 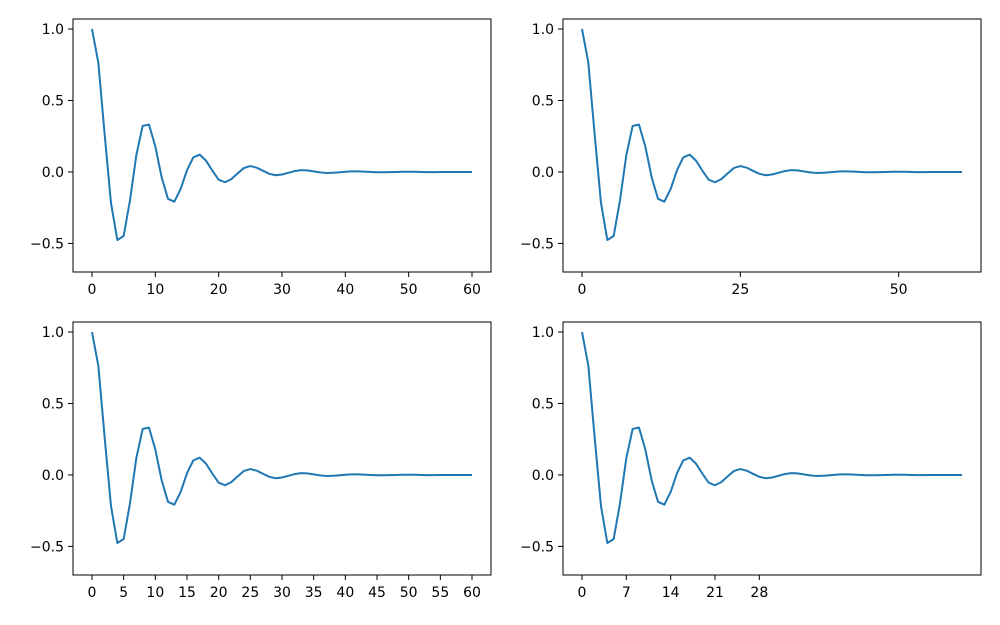 I want to click on x-tick-label: 35, so click(x=314, y=593).